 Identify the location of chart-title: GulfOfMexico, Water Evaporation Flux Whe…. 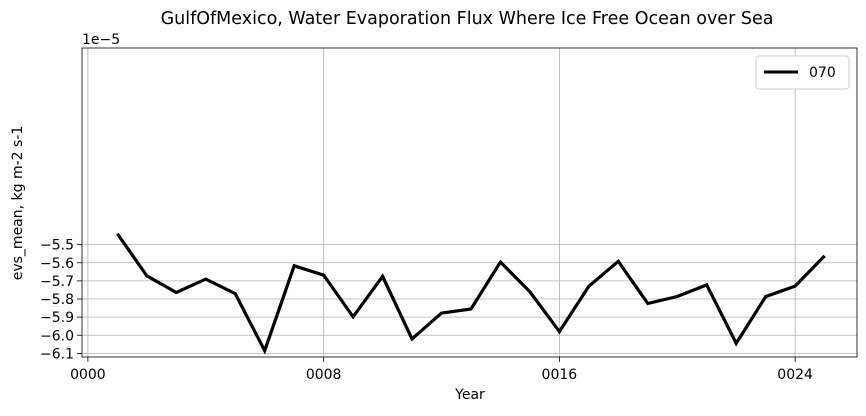
(467, 19).